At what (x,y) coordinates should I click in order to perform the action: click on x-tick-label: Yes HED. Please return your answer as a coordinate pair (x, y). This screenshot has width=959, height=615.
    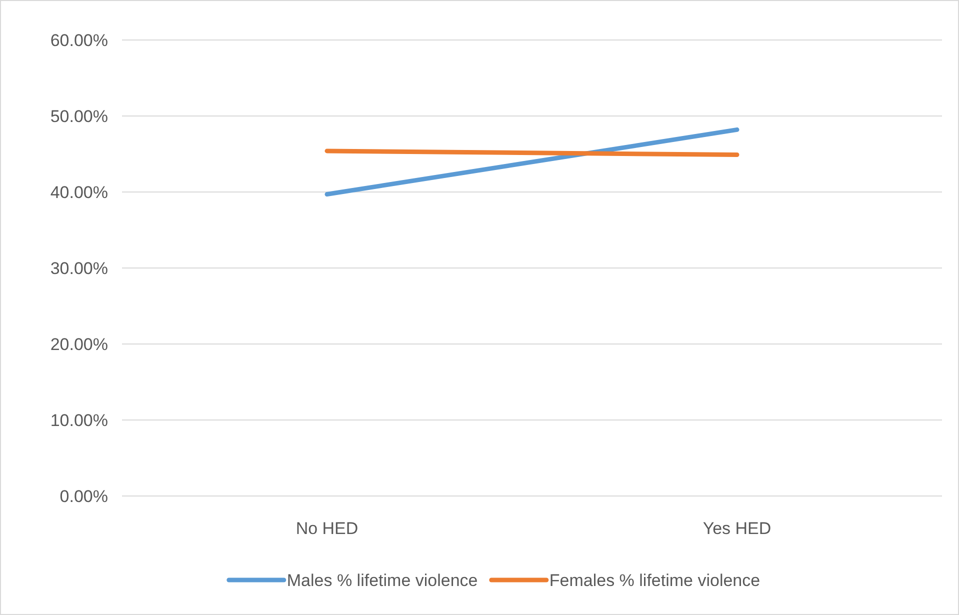
    Looking at the image, I should click on (737, 528).